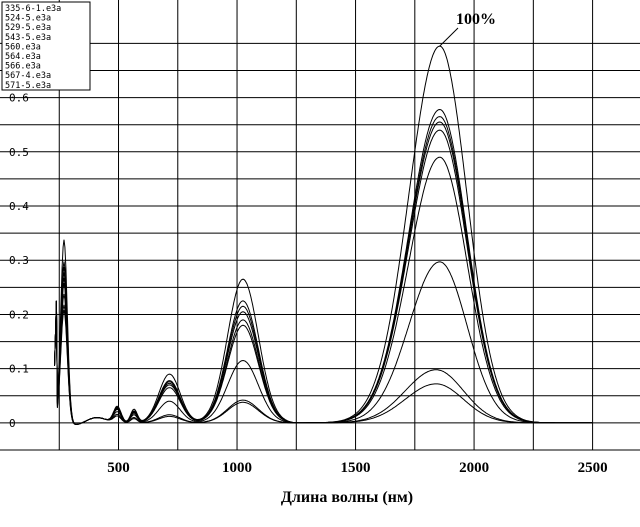 The height and width of the screenshot is (527, 640). What do you see at coordinates (347, 497) in the screenshot?
I see `x-axis-label: Длина волны (нм)` at bounding box center [347, 497].